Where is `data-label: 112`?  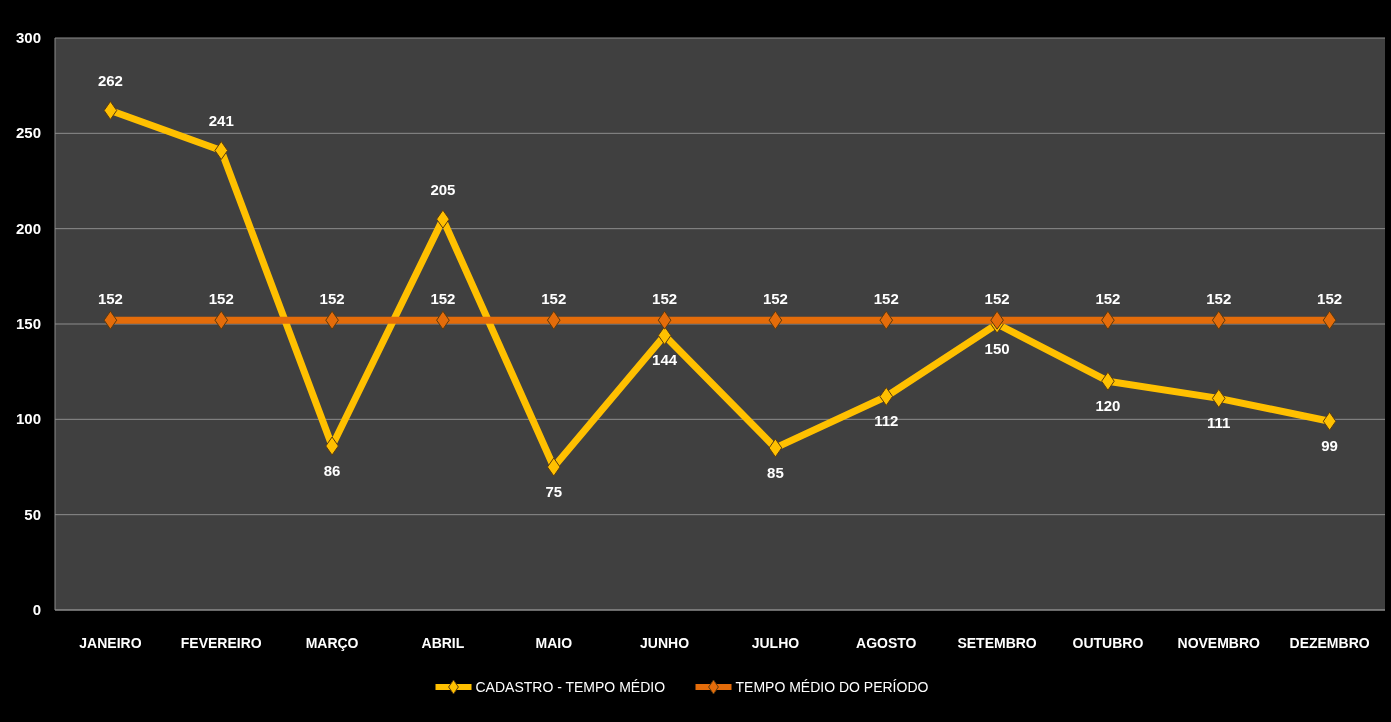 data-label: 112 is located at coordinates (886, 421).